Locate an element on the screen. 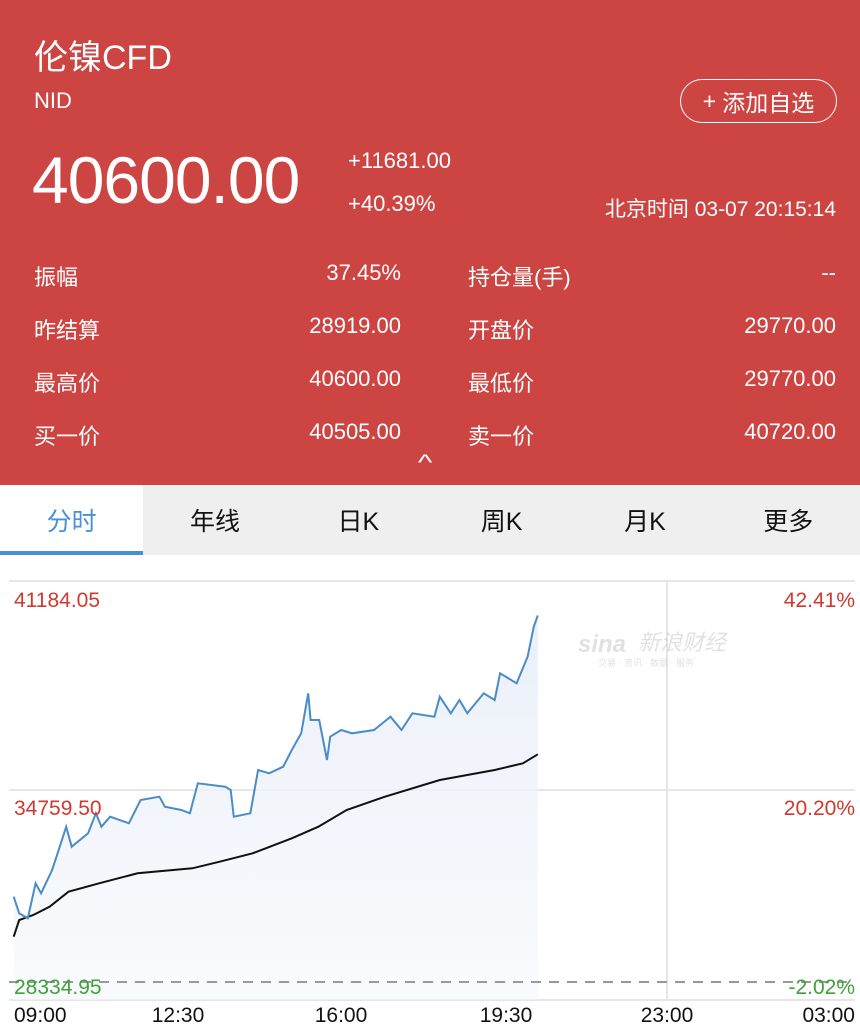 Image resolution: width=860 pixels, height=1024 pixels. y-left-tick: 28334.95 is located at coordinates (58, 987).